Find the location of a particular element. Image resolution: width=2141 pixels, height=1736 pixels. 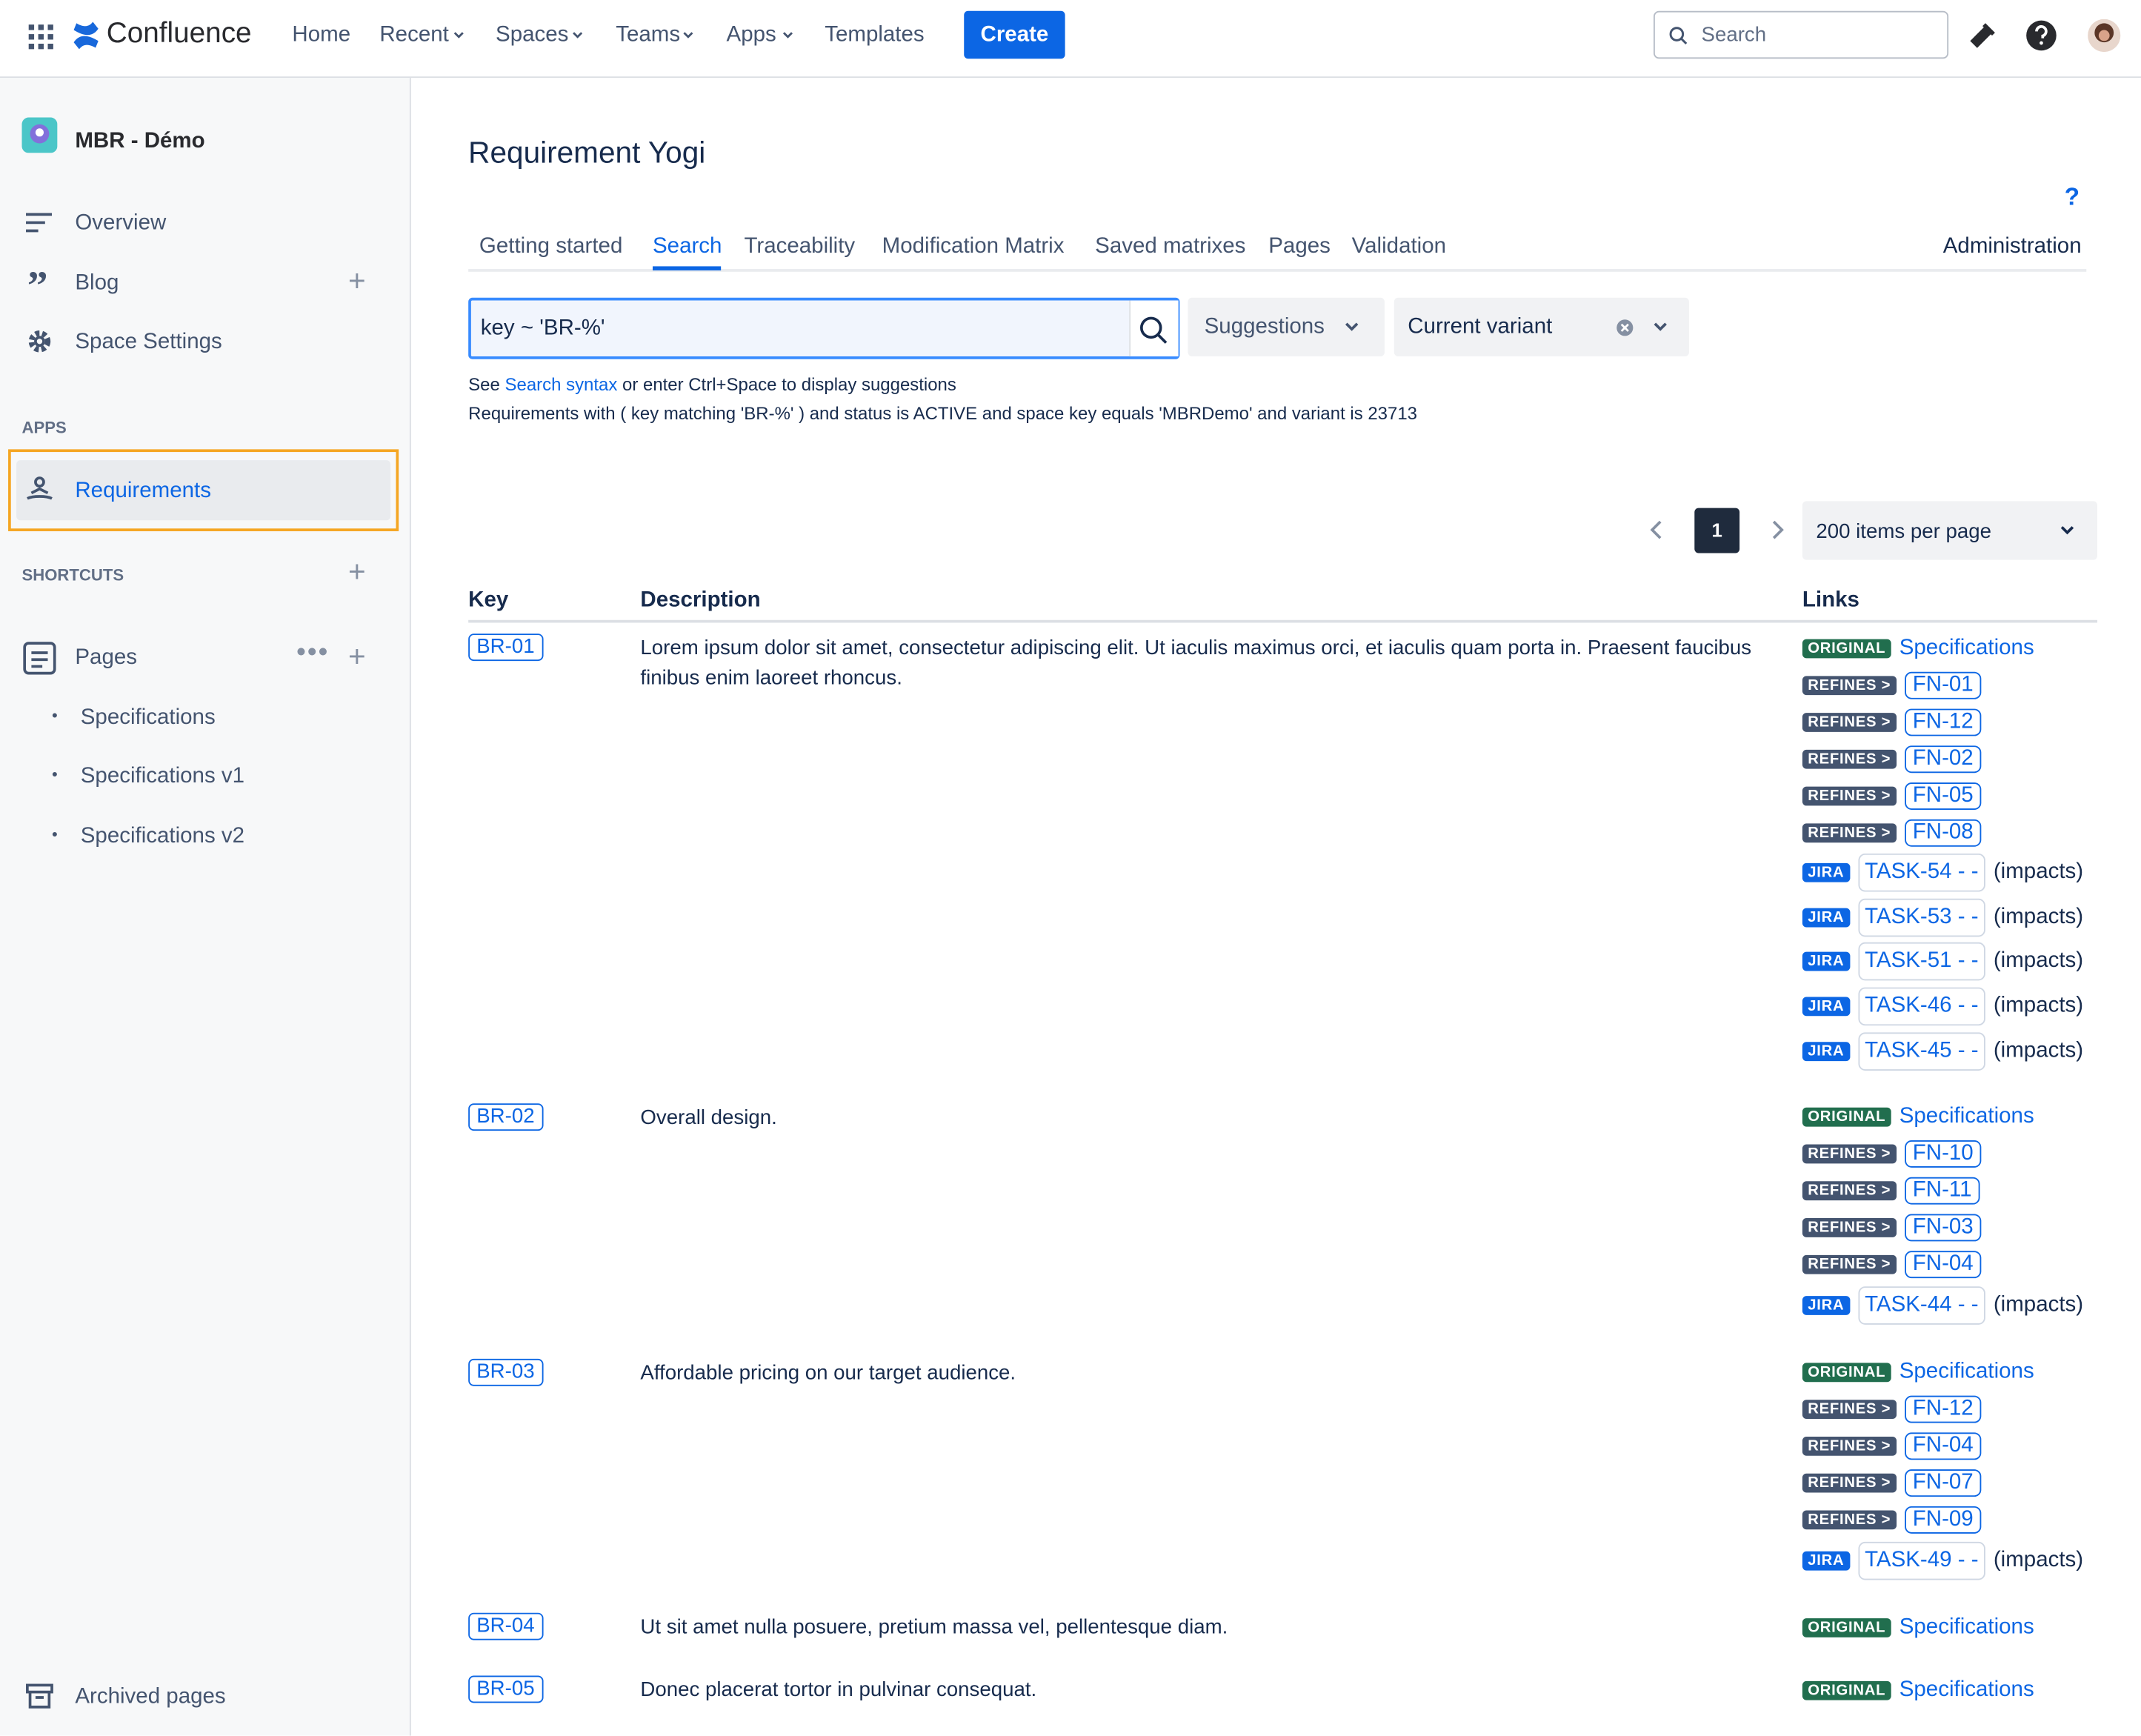

tab: Modification Matrix is located at coordinates (974, 247).